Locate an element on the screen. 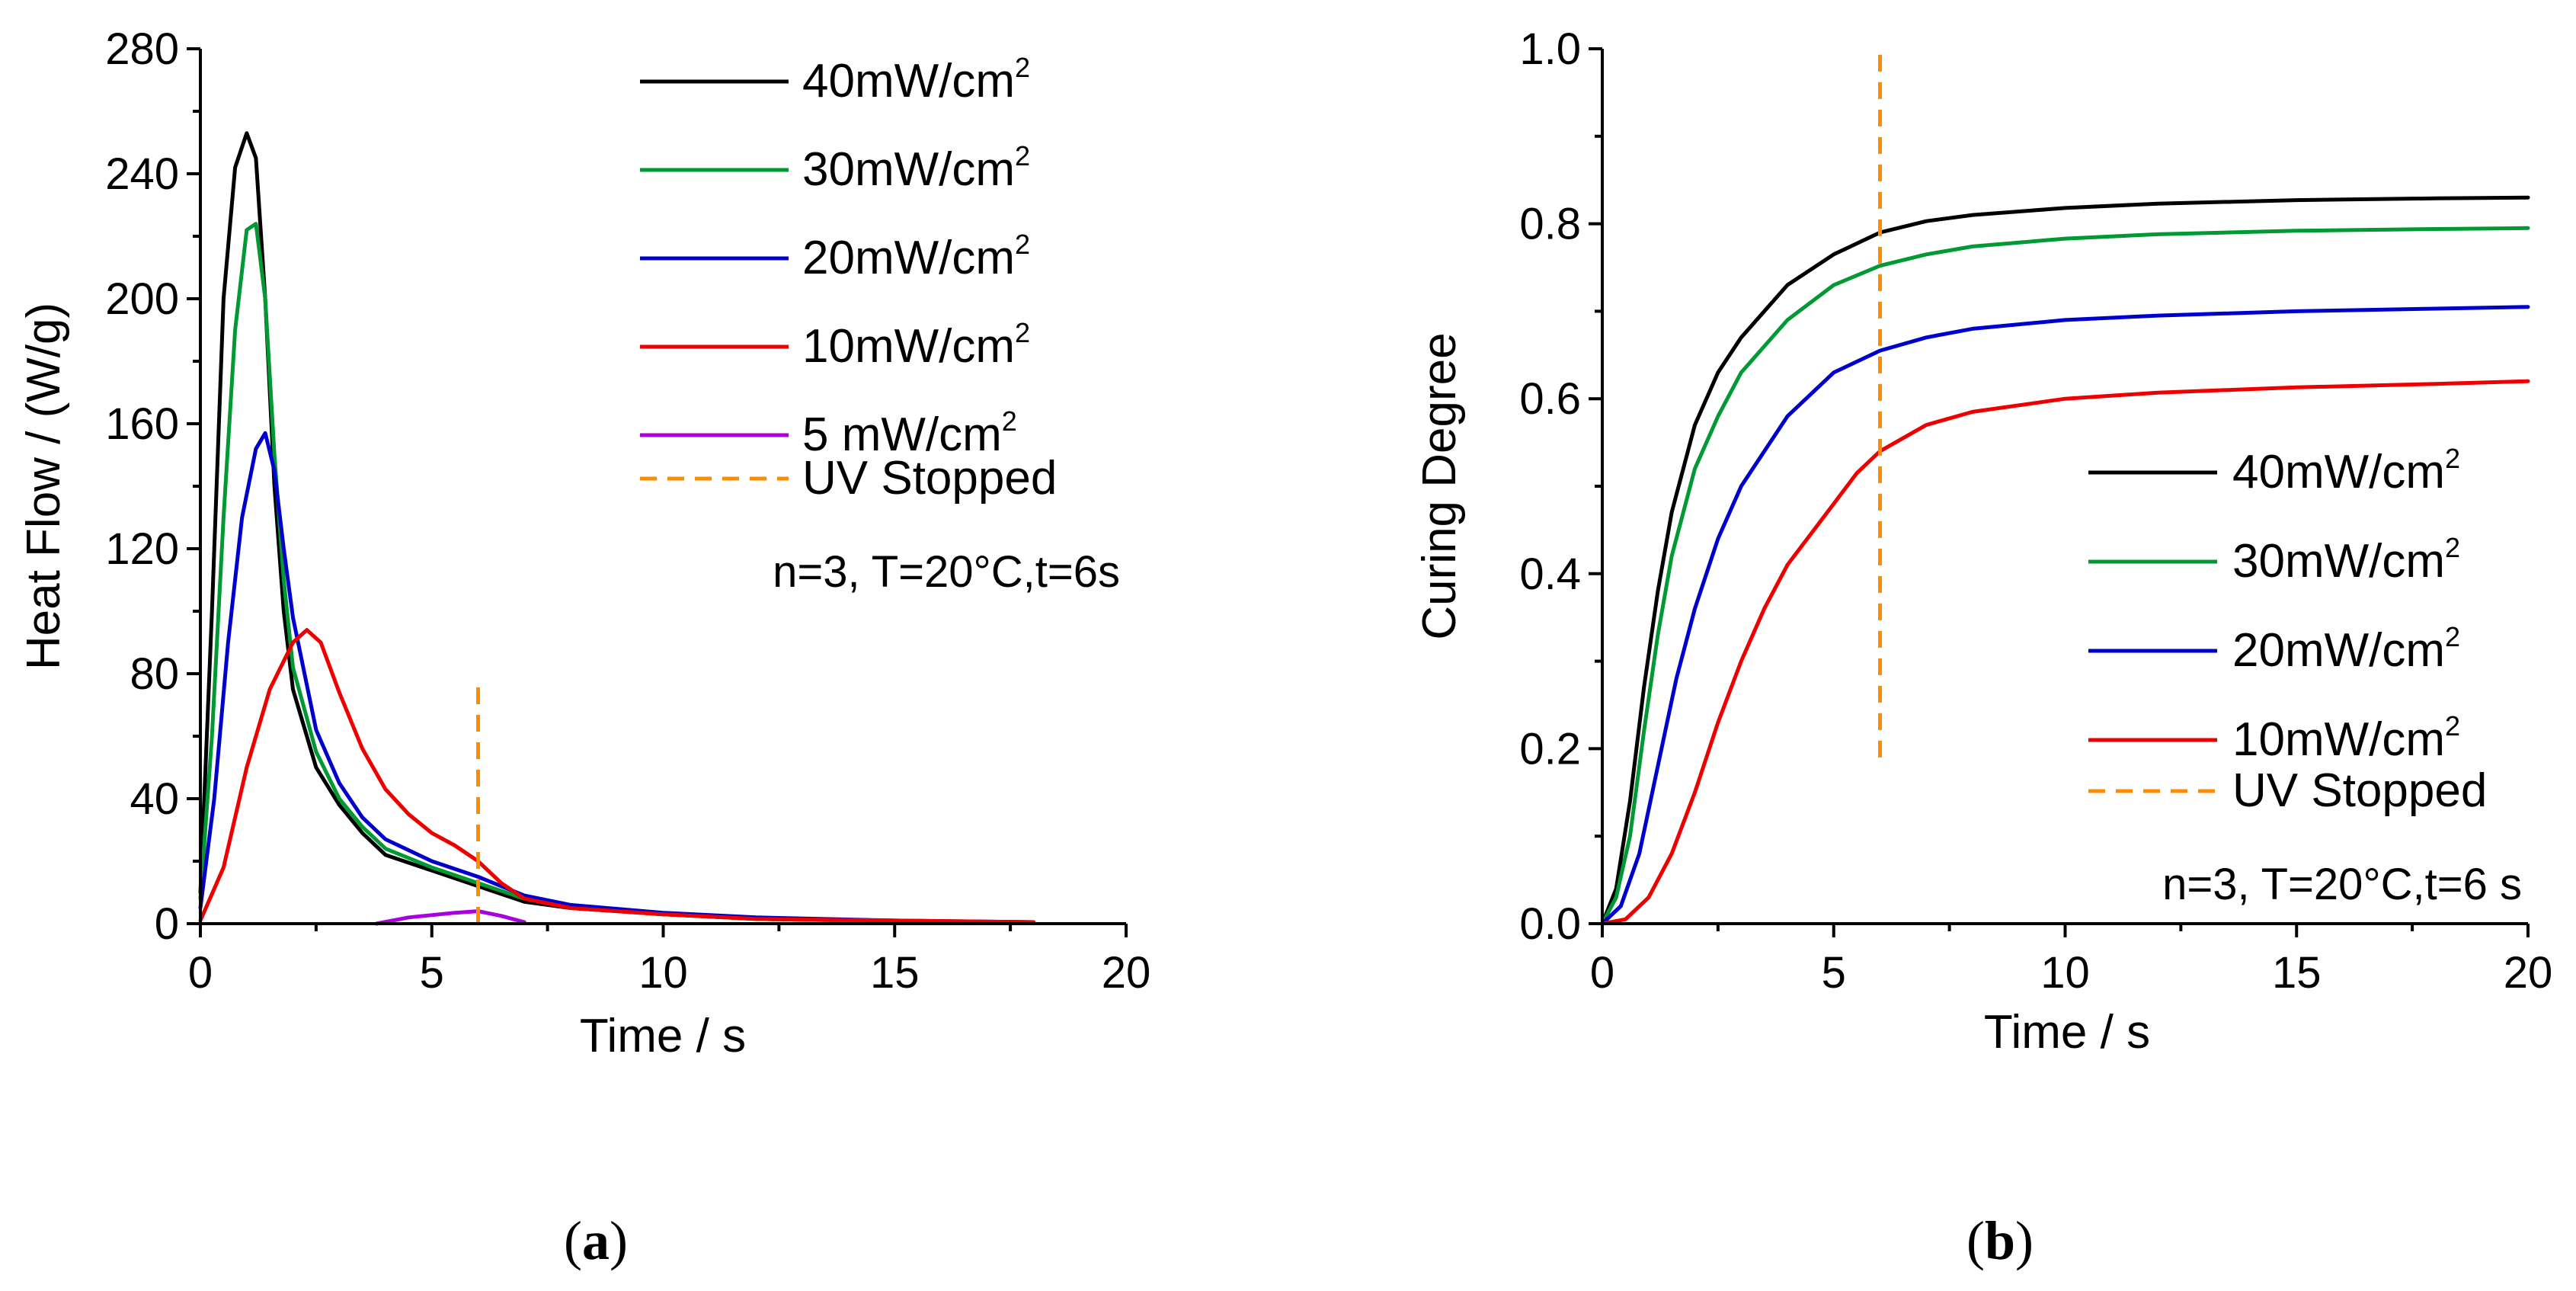 The width and height of the screenshot is (2576, 1291). panel-label-letter: b is located at coordinates (2000, 1241).